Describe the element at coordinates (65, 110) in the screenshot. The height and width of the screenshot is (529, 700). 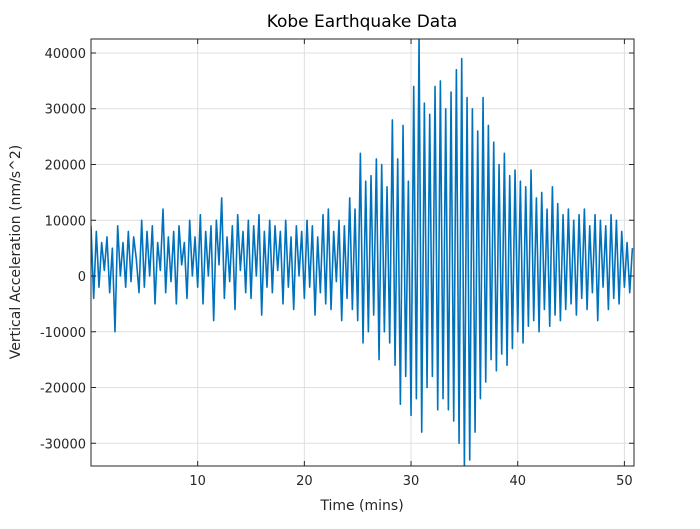
I see `y-tick-label: 30000` at that location.